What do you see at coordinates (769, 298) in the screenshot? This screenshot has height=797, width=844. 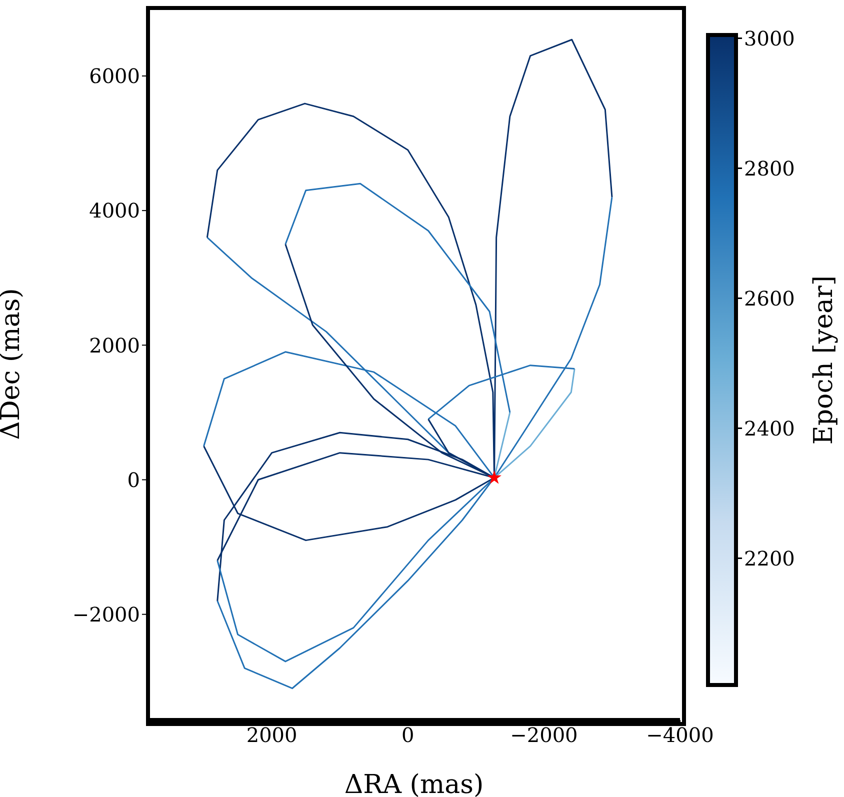 I see `color-bar-label: 2600` at bounding box center [769, 298].